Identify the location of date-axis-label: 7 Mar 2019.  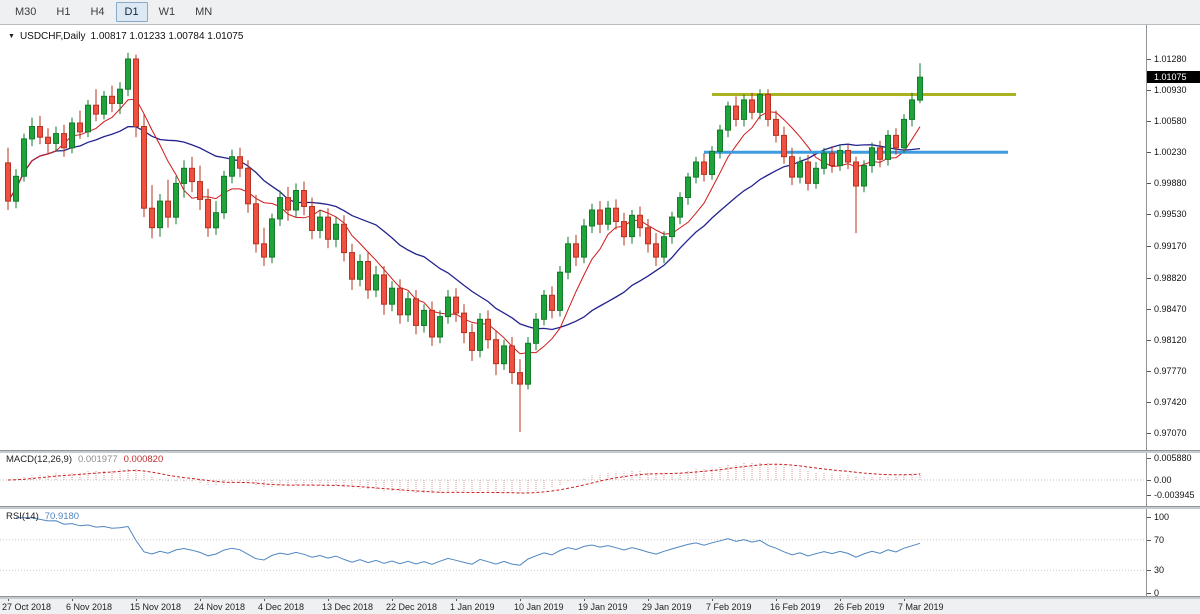
(921, 607).